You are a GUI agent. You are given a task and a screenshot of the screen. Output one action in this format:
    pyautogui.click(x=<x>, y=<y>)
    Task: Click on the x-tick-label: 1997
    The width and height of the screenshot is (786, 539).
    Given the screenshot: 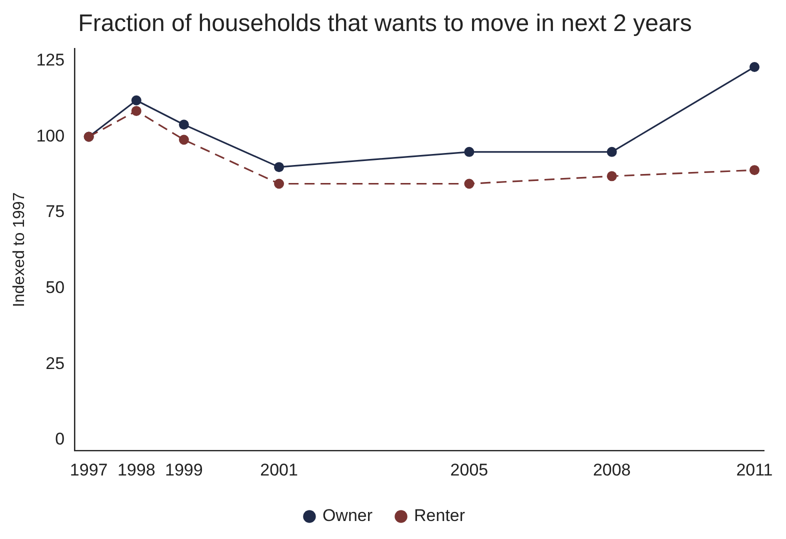 What is the action you would take?
    pyautogui.click(x=89, y=470)
    